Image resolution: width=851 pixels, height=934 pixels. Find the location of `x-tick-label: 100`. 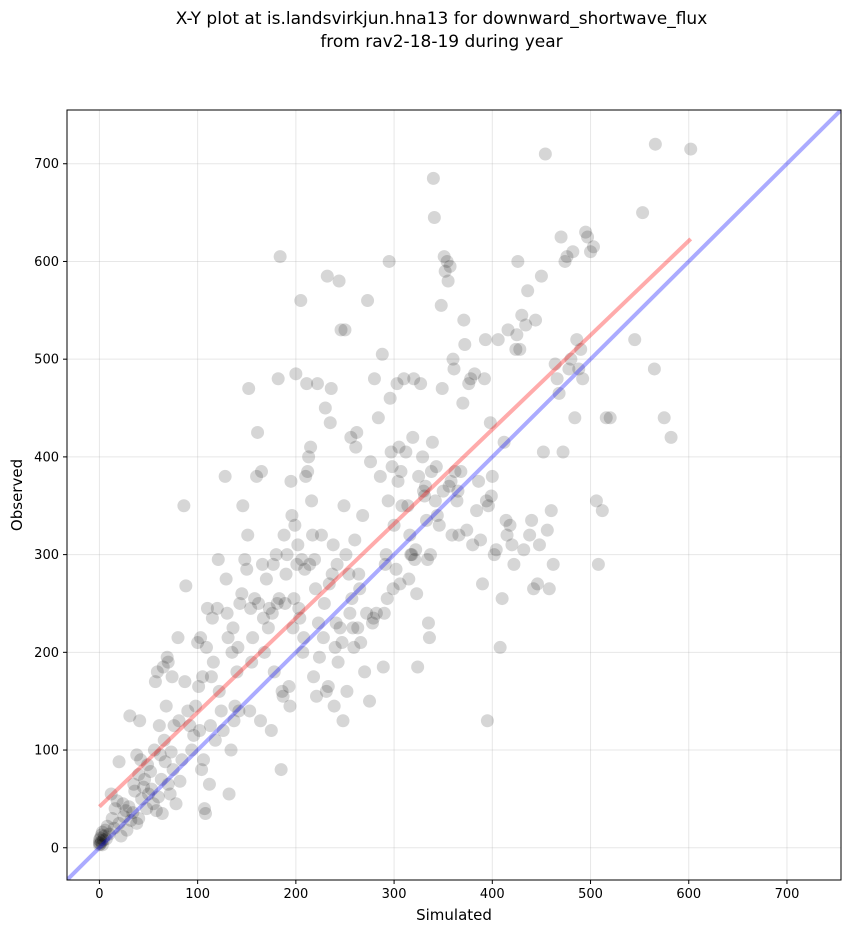

x-tick-label: 100 is located at coordinates (197, 894).